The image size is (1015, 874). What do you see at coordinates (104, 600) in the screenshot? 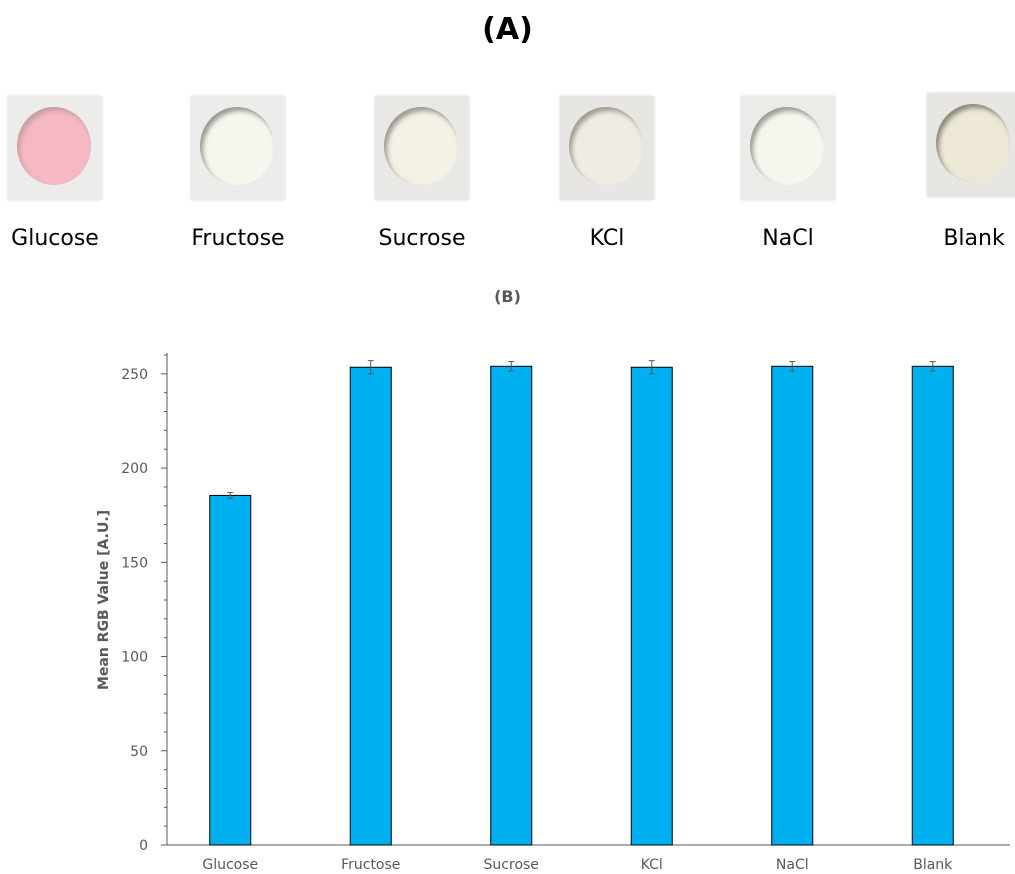
I see `y-axis-label: Mean RGB Value [A.U.]` at bounding box center [104, 600].